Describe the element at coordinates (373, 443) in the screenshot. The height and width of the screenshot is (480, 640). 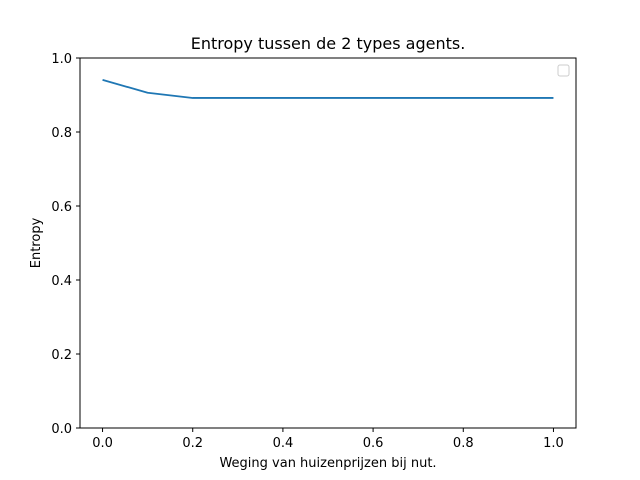
I see `x-tick-label: 0.6` at that location.